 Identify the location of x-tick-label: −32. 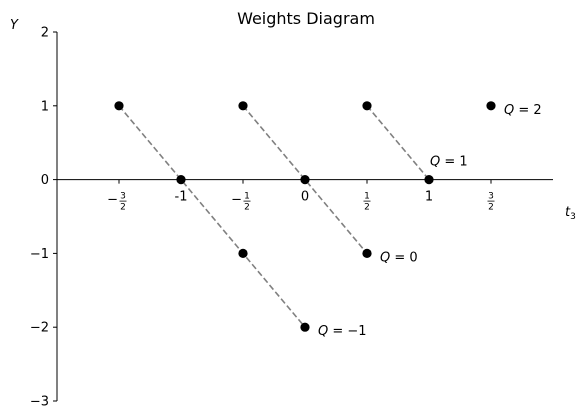
(117, 202).